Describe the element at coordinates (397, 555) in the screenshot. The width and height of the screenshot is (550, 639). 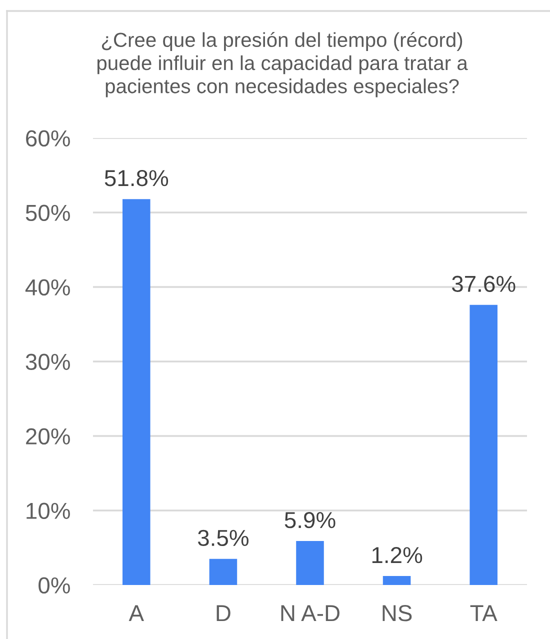
I see `data-label: 1.2%` at that location.